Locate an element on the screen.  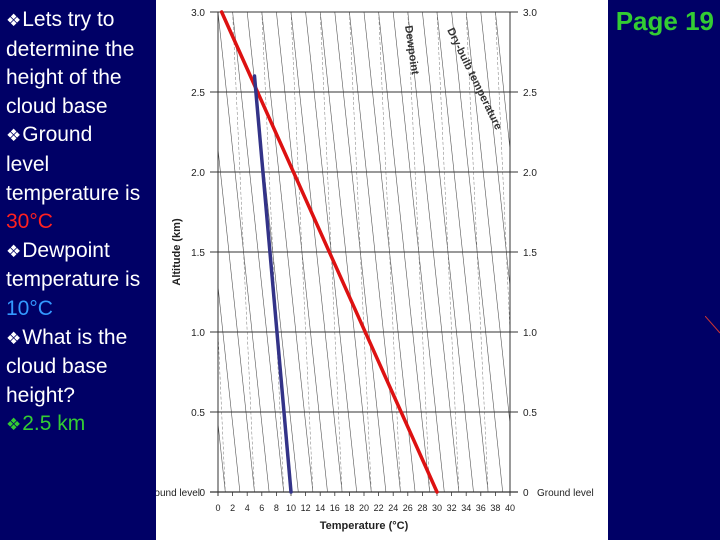
answer-line: ❖2.5 km is located at coordinates (81, 425).